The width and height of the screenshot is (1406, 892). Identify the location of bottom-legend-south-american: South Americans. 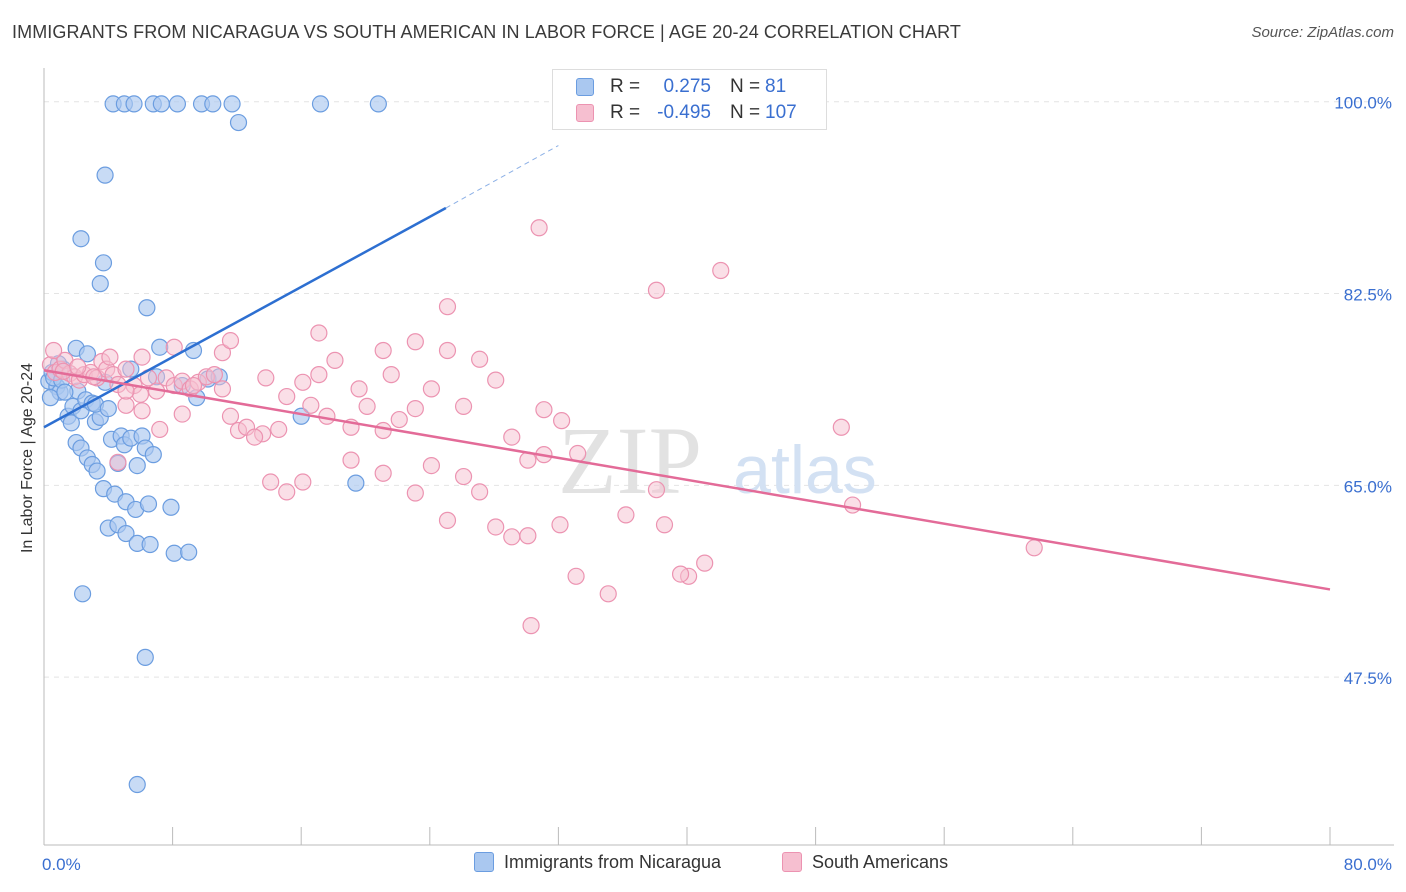
(865, 862).